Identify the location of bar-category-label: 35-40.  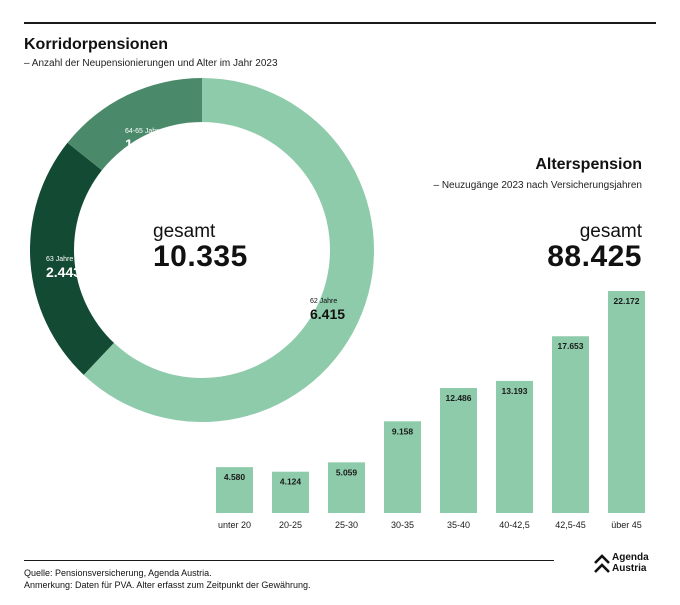
(458, 525).